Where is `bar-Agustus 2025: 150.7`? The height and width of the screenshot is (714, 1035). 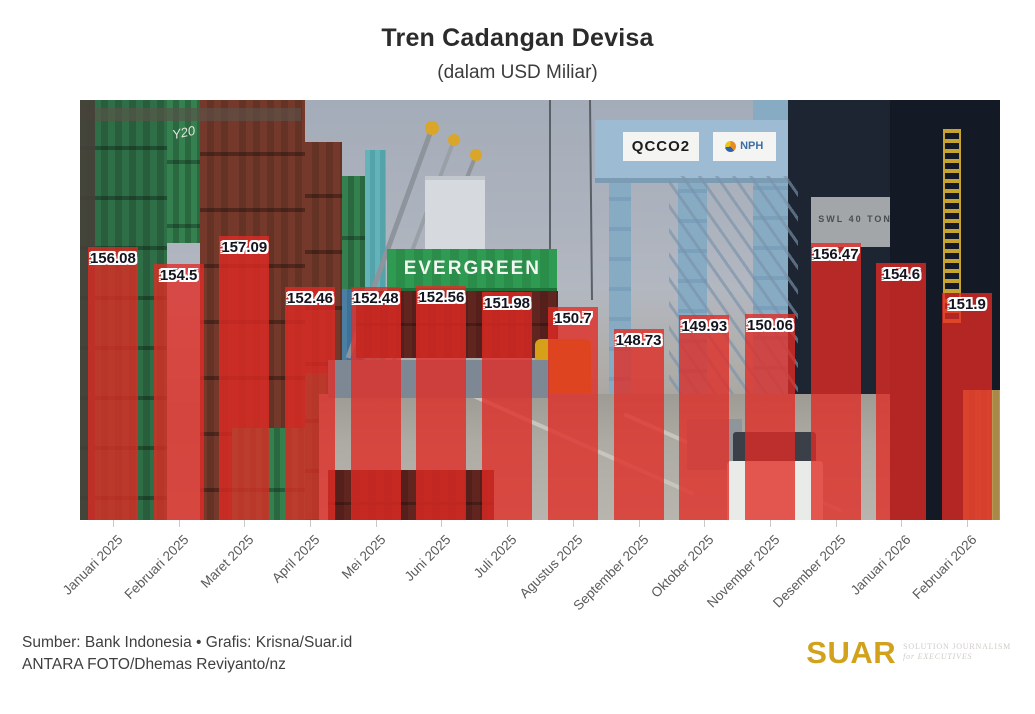
bar-Agustus 2025: 150.7 is located at coordinates (572, 413).